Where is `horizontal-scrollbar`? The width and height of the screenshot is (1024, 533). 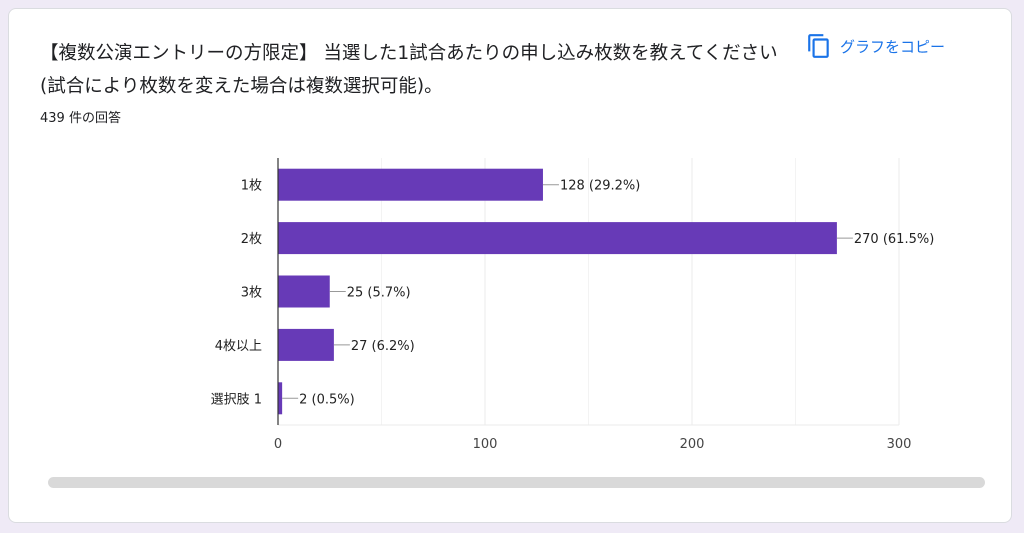 horizontal-scrollbar is located at coordinates (516, 482).